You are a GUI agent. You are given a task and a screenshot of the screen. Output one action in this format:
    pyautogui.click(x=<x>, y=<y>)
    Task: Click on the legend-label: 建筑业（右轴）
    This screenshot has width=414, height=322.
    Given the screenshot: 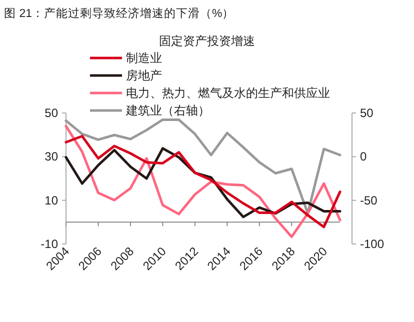 What is the action you would take?
    pyautogui.click(x=167, y=111)
    